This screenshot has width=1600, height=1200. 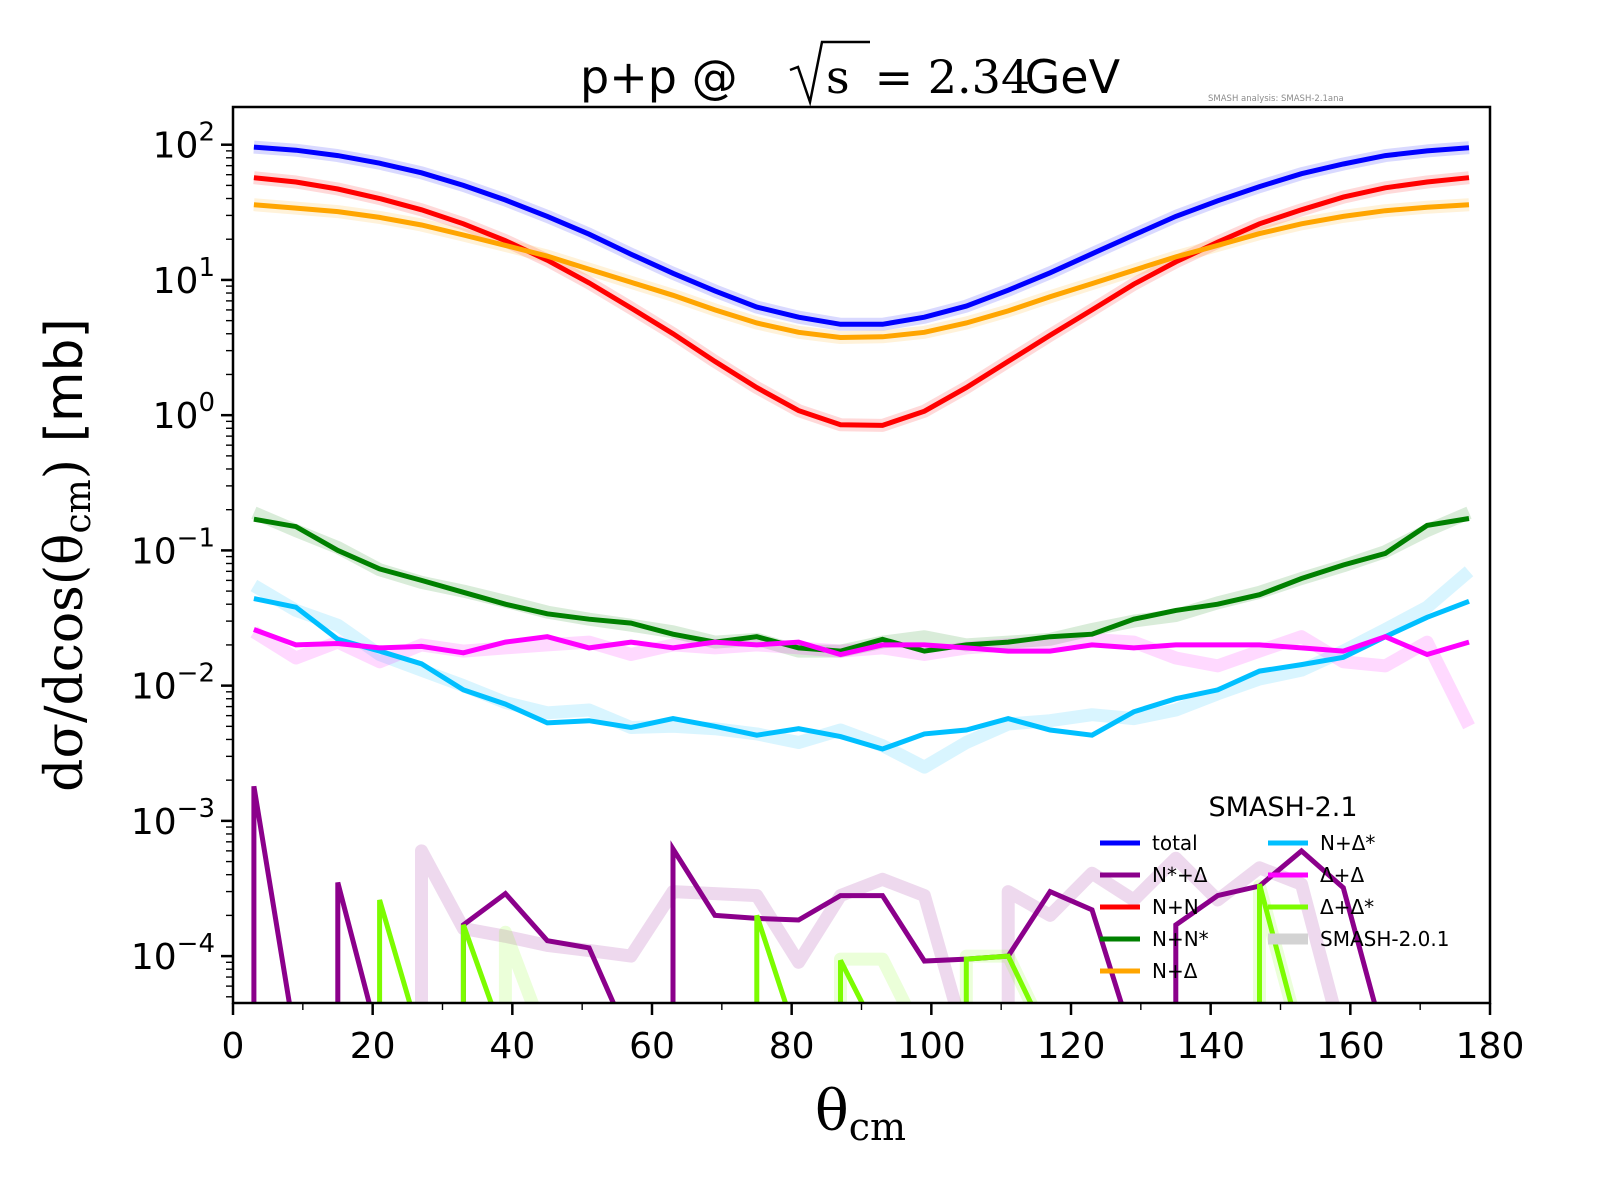 What do you see at coordinates (1276, 99) in the screenshot?
I see `analysis-annotation: SMASH analysis: SMASH-2.1ana` at bounding box center [1276, 99].